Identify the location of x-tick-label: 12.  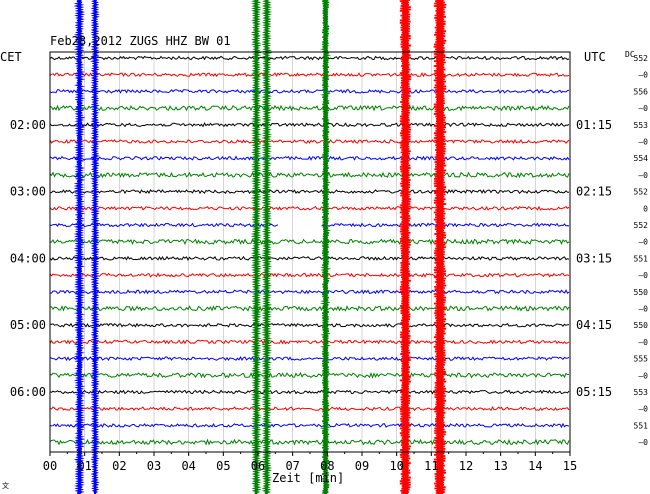
(466, 466).